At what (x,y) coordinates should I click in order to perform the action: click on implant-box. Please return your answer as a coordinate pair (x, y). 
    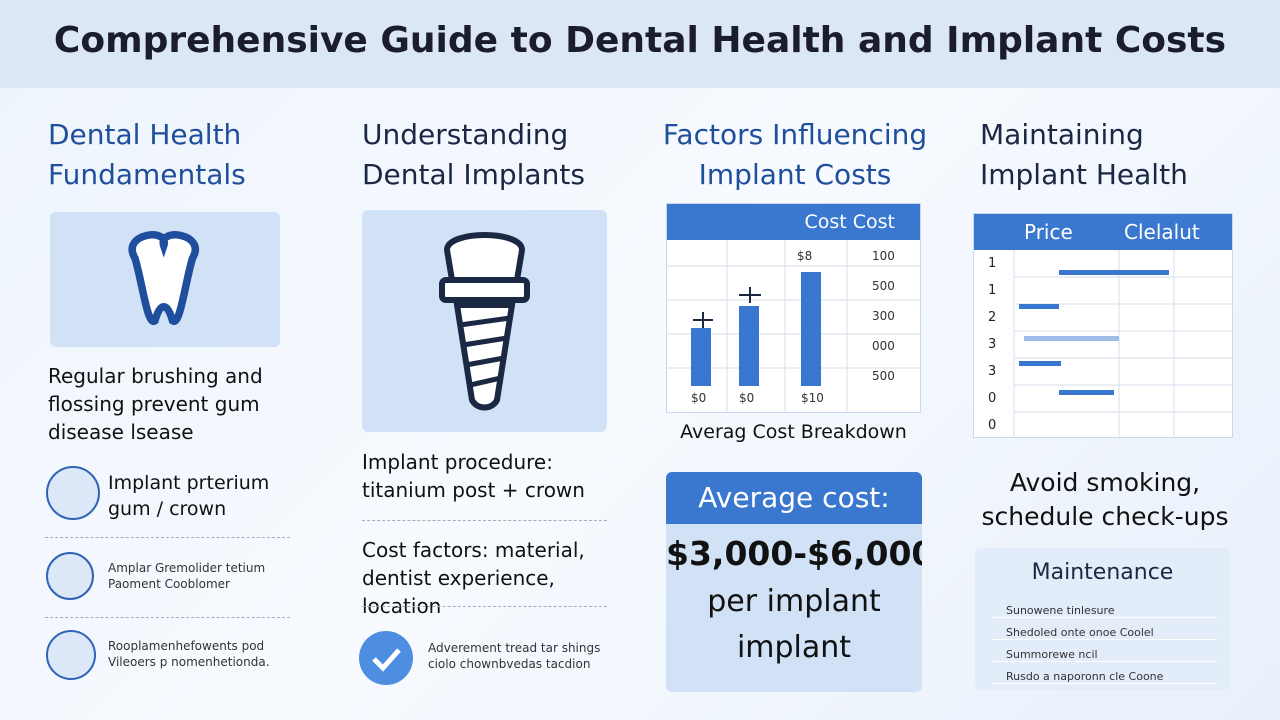
    Looking at the image, I should click on (484, 321).